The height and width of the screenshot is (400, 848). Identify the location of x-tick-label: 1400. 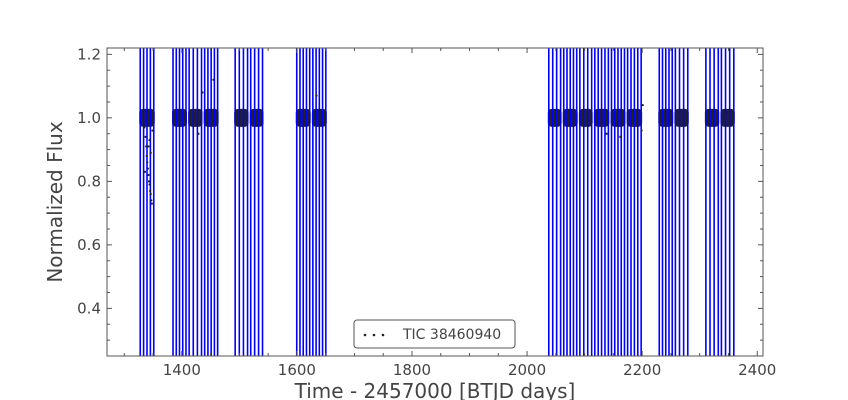
(182, 370).